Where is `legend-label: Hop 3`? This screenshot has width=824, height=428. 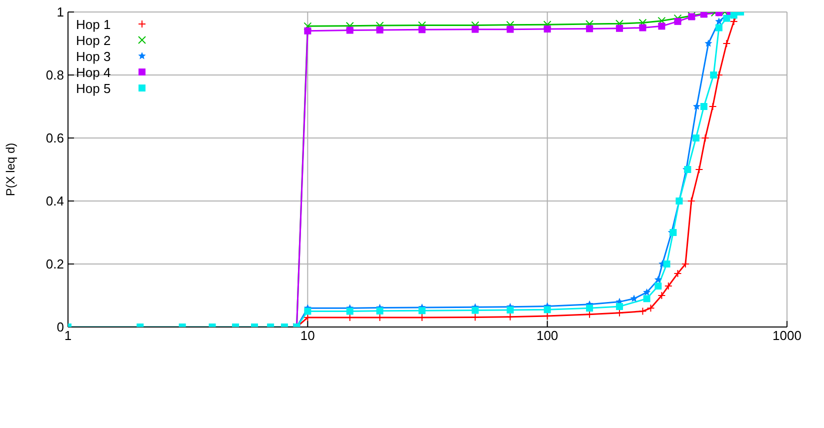 legend-label: Hop 3 is located at coordinates (94, 56).